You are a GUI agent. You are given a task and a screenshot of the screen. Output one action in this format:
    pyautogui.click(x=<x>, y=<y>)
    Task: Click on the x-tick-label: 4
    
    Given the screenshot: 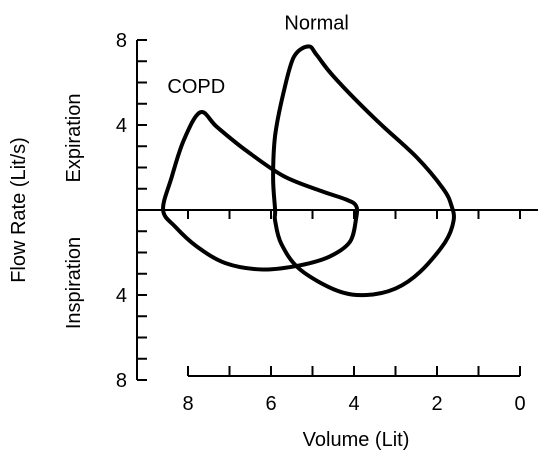 What is the action you would take?
    pyautogui.click(x=353, y=404)
    